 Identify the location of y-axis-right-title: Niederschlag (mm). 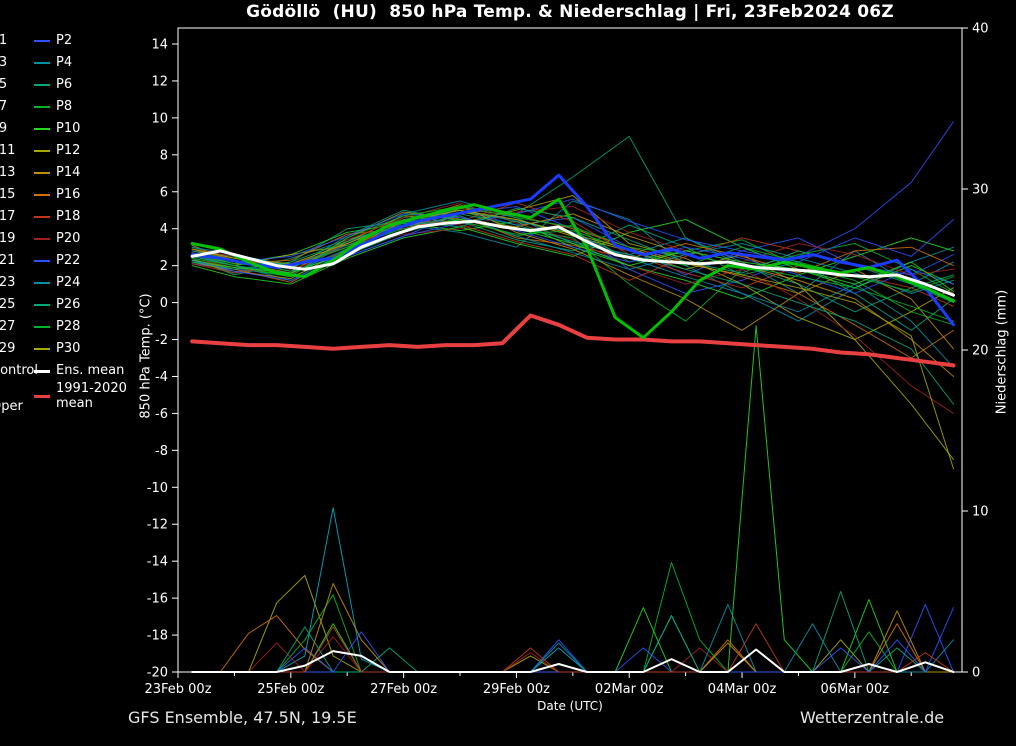
(1002, 352).